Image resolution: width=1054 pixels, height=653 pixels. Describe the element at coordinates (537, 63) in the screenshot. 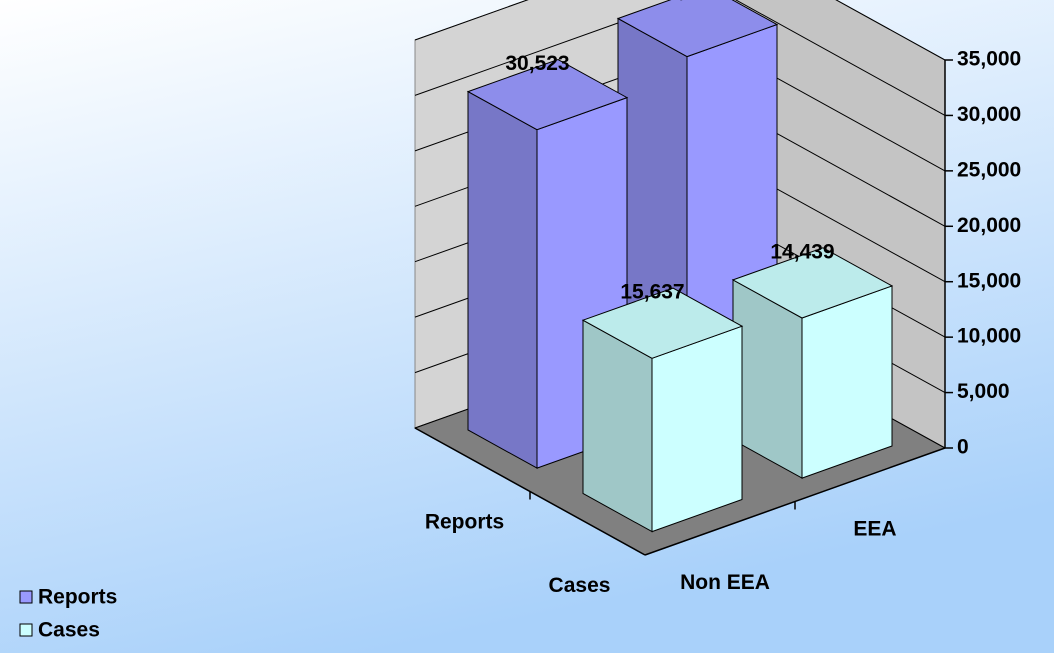

I see `data-label: 30,523` at that location.